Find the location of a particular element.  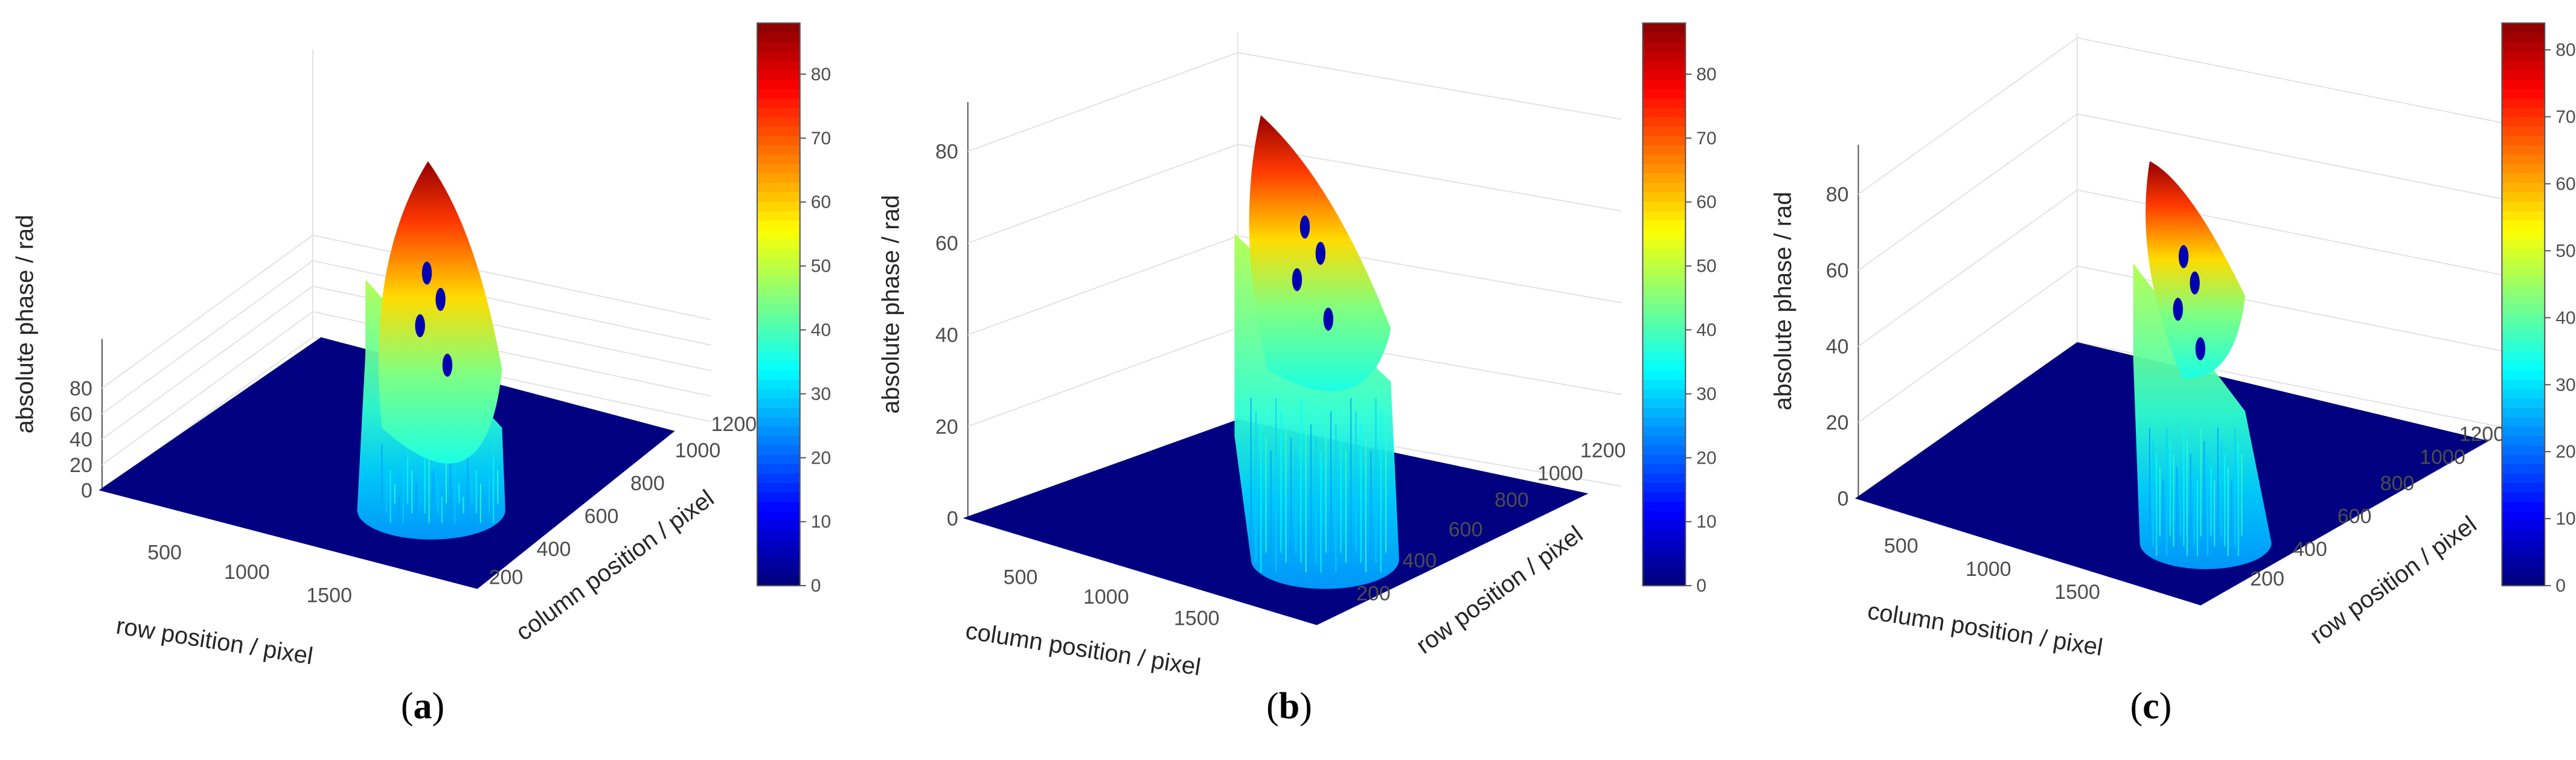

colorbar-frame is located at coordinates (778, 304).